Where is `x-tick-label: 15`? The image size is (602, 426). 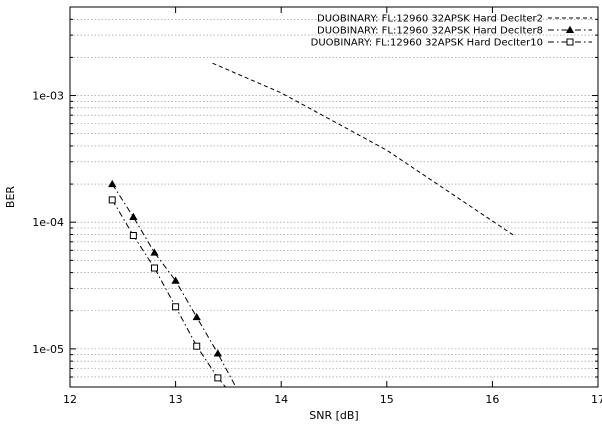
x-tick-label: 15 is located at coordinates (387, 399).